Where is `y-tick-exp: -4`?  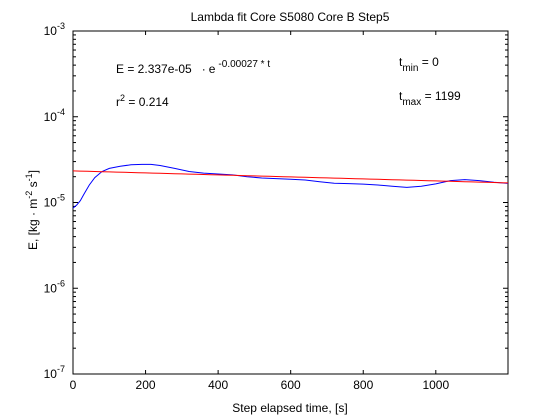
y-tick-exp: -4 is located at coordinates (61, 112).